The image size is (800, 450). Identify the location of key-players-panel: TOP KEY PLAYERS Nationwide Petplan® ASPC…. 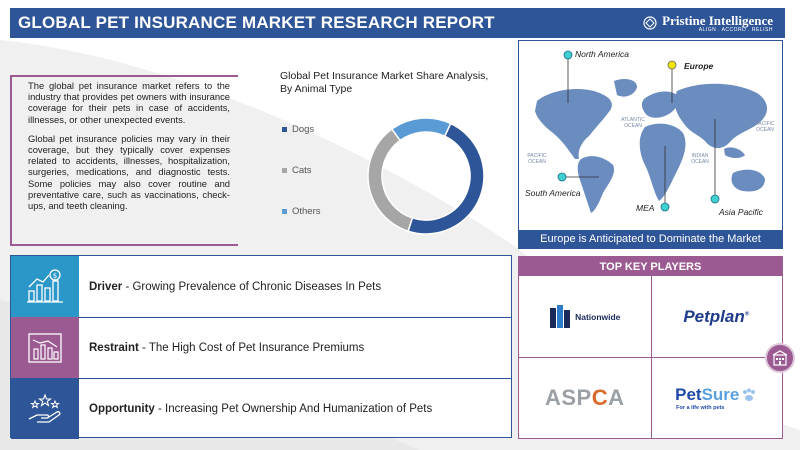
(650, 347).